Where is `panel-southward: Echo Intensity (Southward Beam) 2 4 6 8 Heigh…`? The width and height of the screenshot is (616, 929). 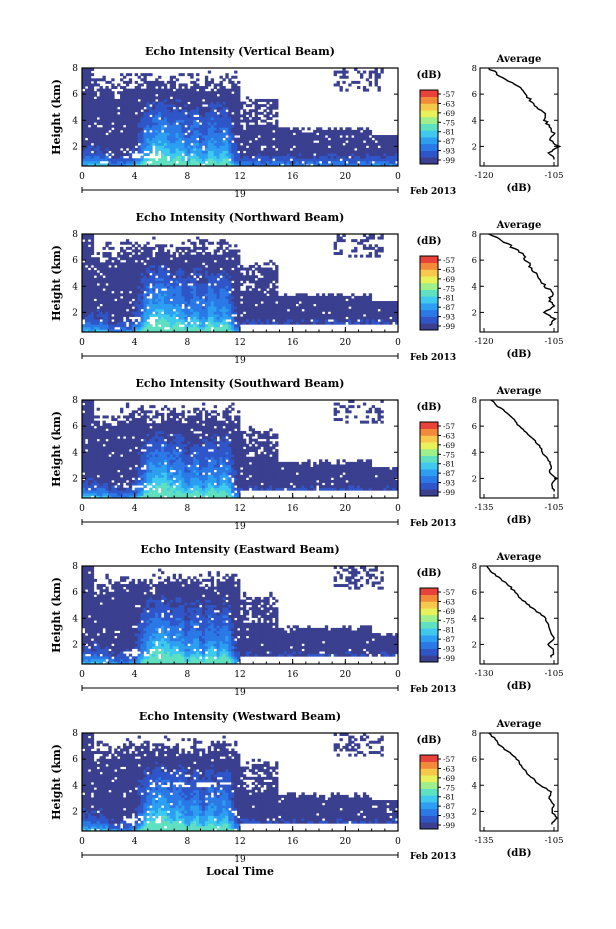
panel-southward: Echo Intensity (Southward Beam) 2 4 6 8 Heigh… is located at coordinates (307, 454).